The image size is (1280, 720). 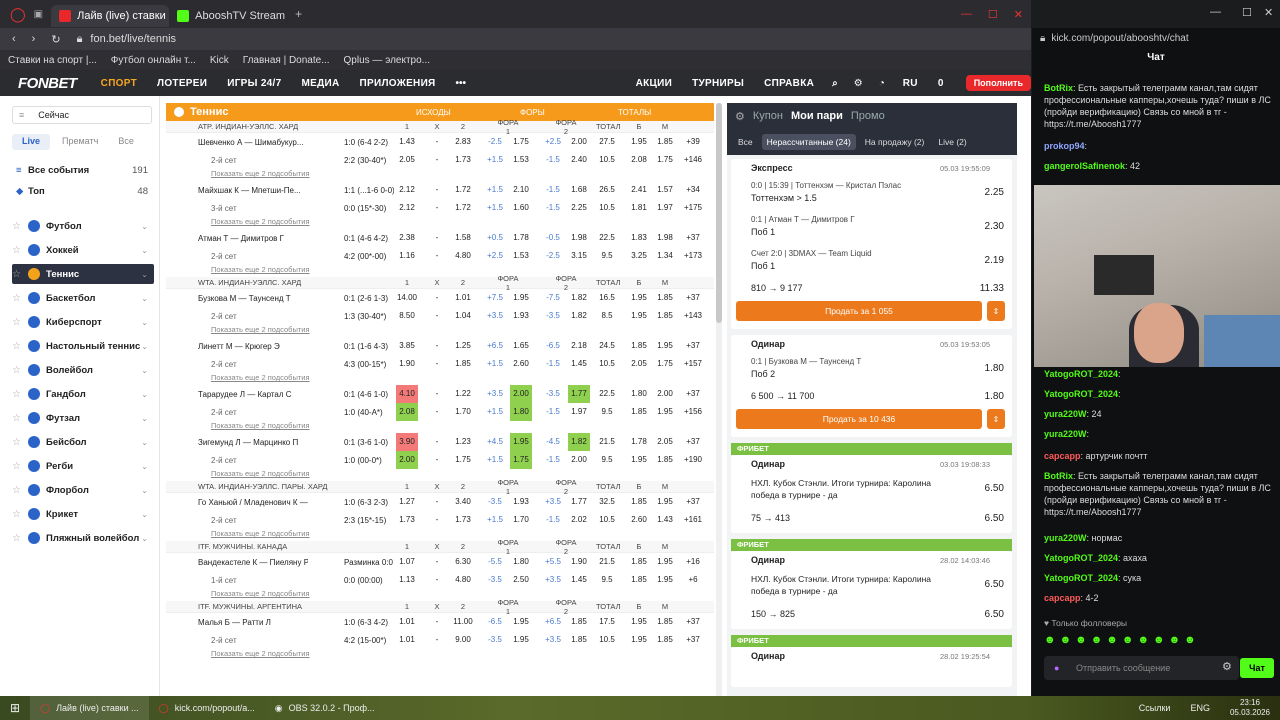 I want to click on odds-cell: 1.75, so click(x=521, y=141).